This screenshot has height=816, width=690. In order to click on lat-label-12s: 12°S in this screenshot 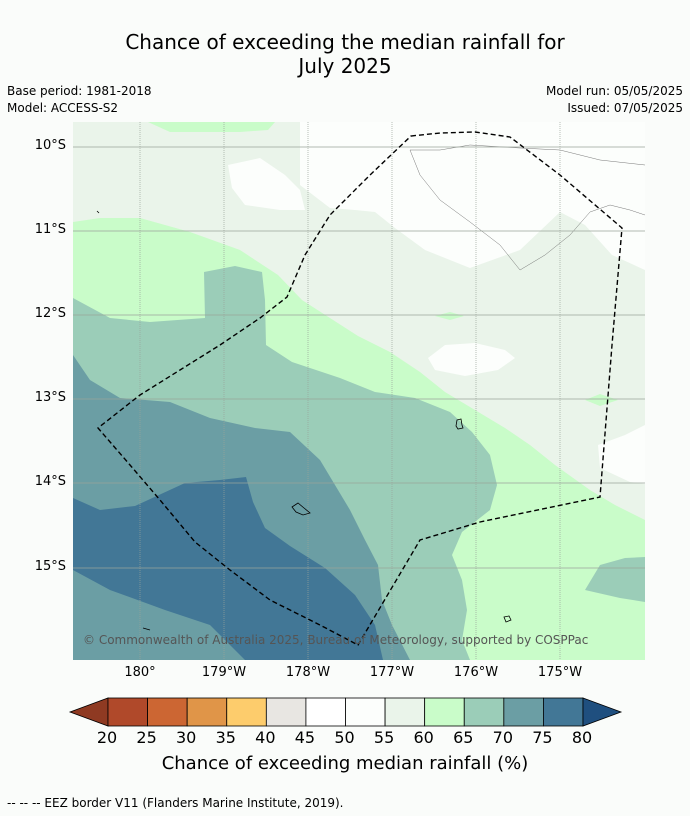, I will do `click(50, 313)`.